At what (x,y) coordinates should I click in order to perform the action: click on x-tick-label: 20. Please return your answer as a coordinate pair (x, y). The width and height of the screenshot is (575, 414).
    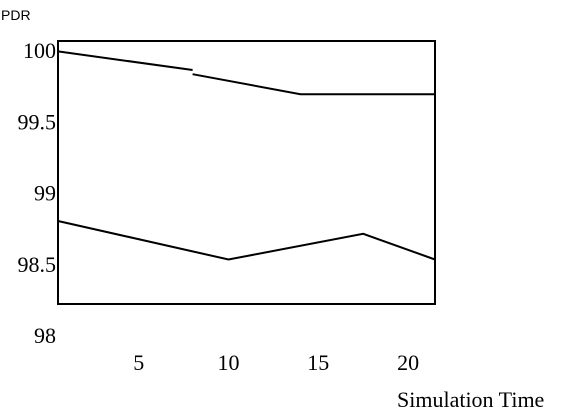
    Looking at the image, I should click on (408, 362).